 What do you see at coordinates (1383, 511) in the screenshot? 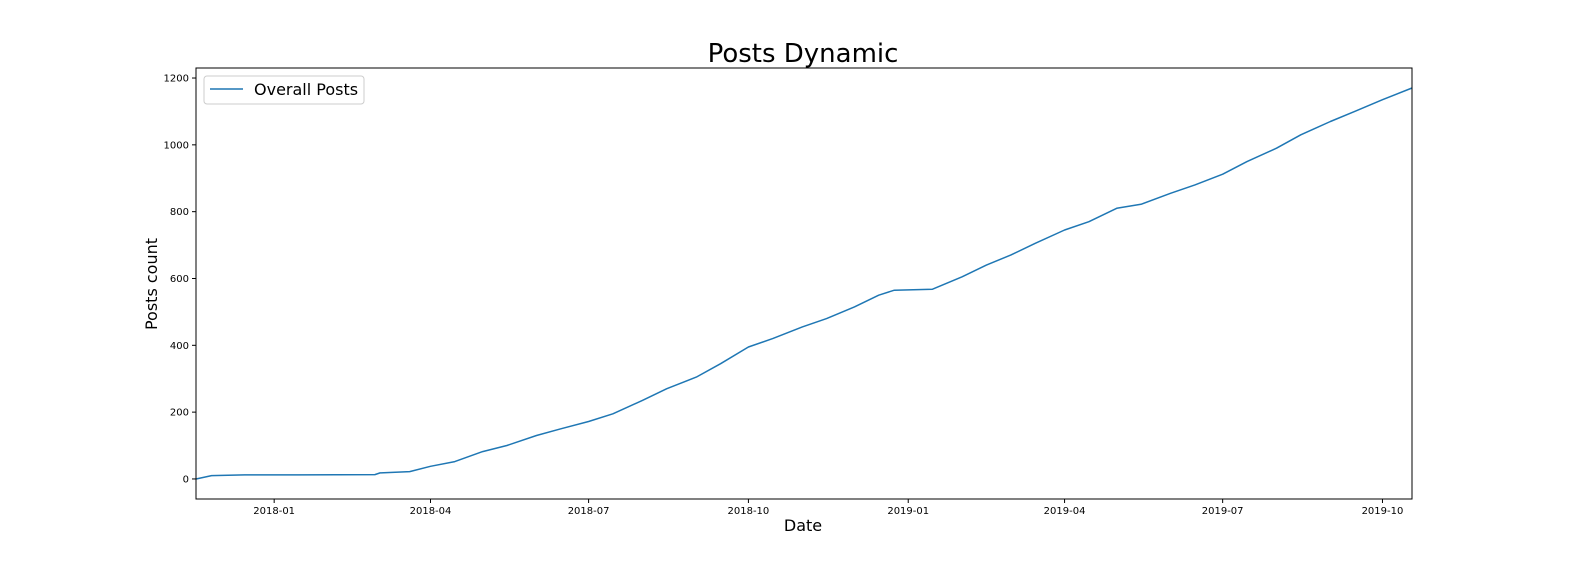
I see `x-tick-label: 2019-10` at bounding box center [1383, 511].